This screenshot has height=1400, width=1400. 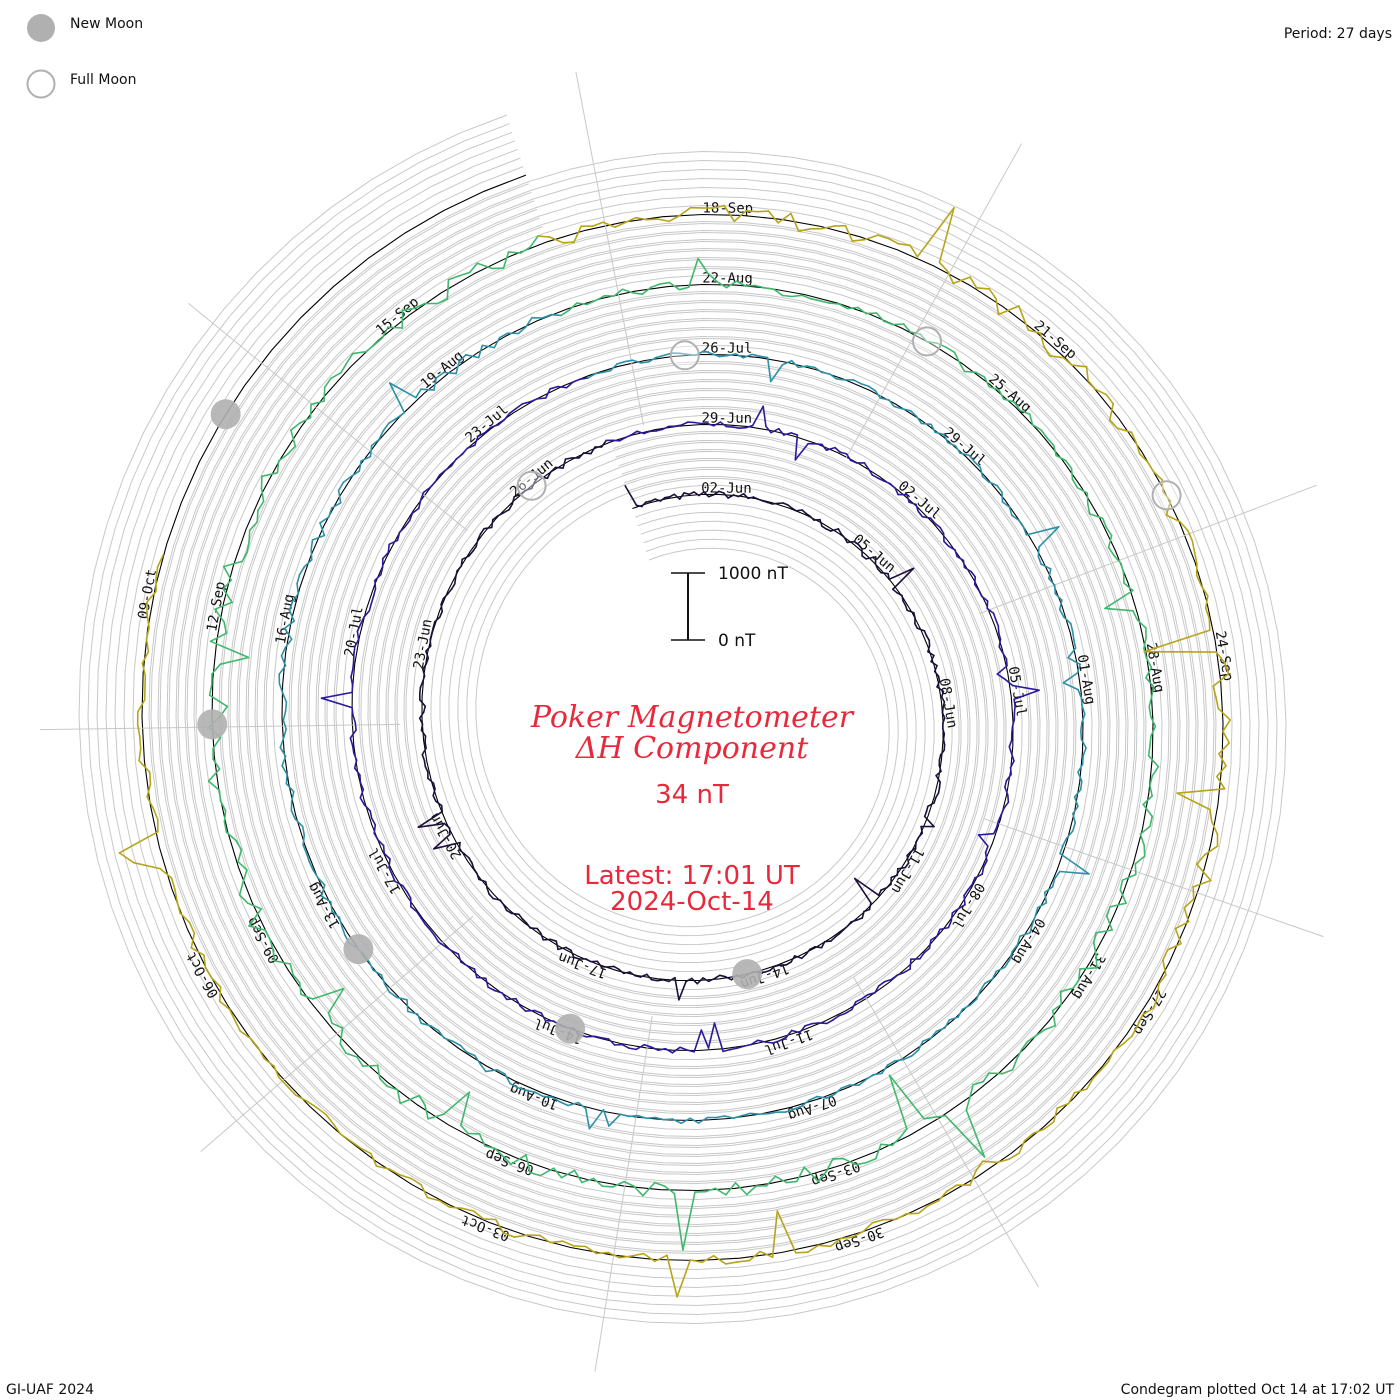 What do you see at coordinates (1155, 667) in the screenshot?
I see `date-tick-label: 28-Aug` at bounding box center [1155, 667].